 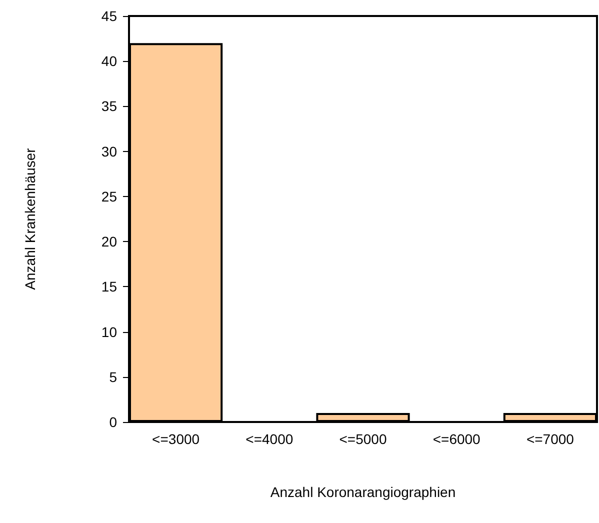 I want to click on y-tick-label: 15, so click(x=109, y=286).